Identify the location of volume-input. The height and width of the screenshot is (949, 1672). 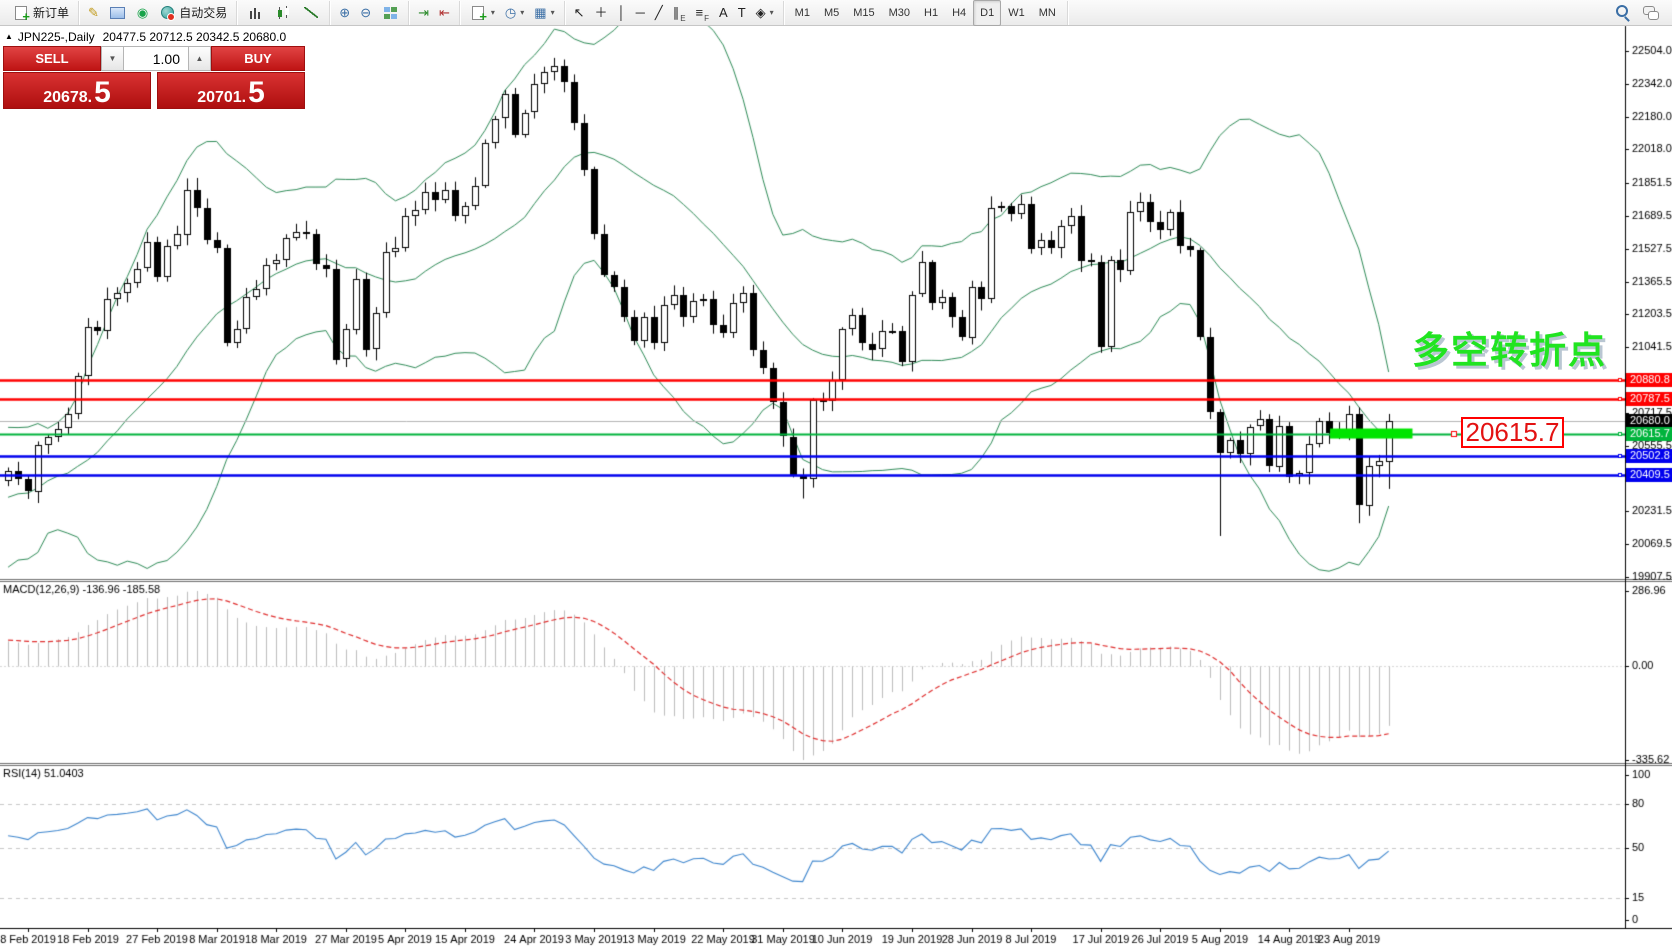
(156, 58).